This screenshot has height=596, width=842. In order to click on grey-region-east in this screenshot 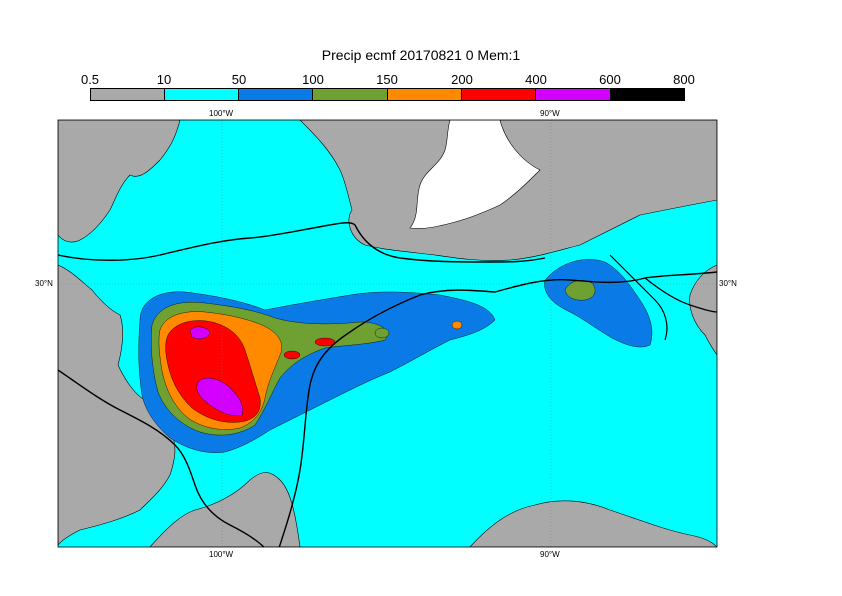, I will do `click(703, 310)`.